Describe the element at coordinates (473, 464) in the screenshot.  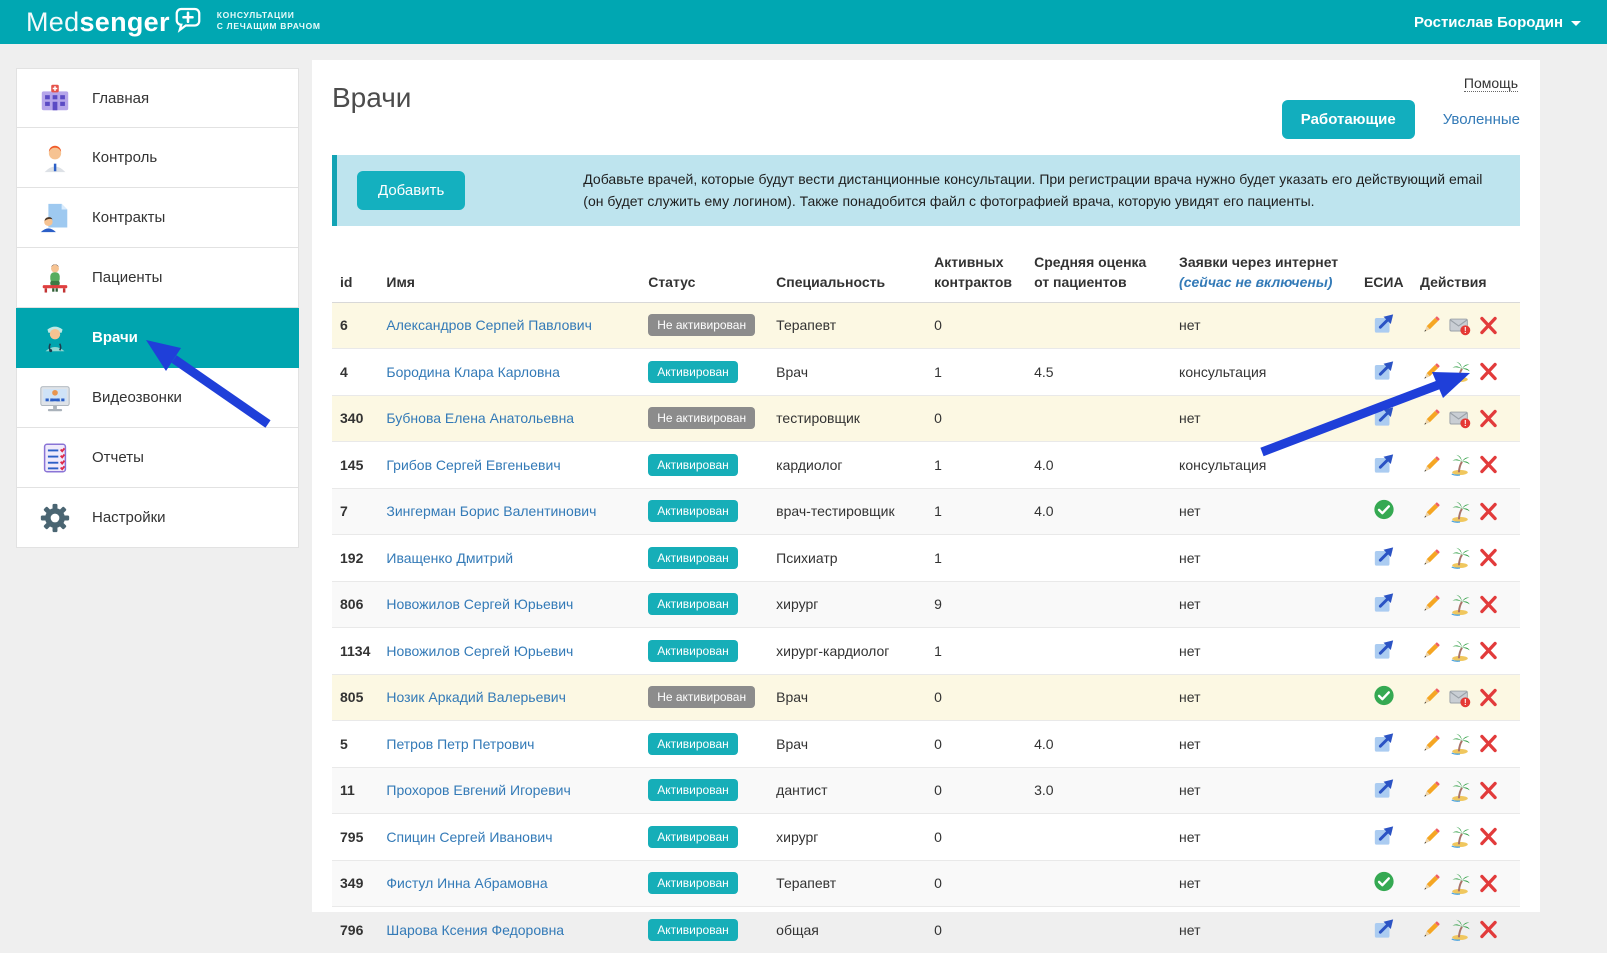
I see `doctor-name-link: Грибов Сергей Евгеньевич` at that location.